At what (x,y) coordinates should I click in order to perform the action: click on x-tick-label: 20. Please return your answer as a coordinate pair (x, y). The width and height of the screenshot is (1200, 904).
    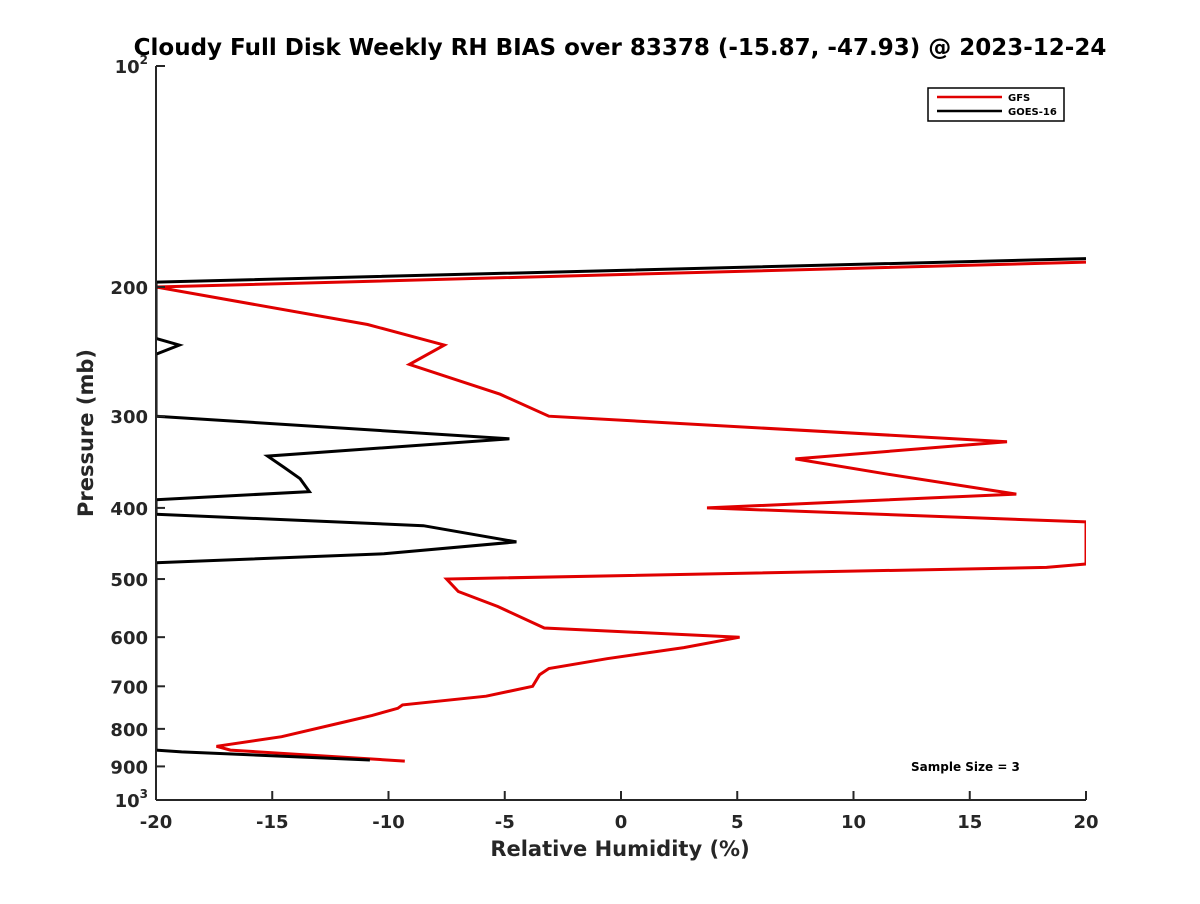
    Looking at the image, I should click on (1085, 822).